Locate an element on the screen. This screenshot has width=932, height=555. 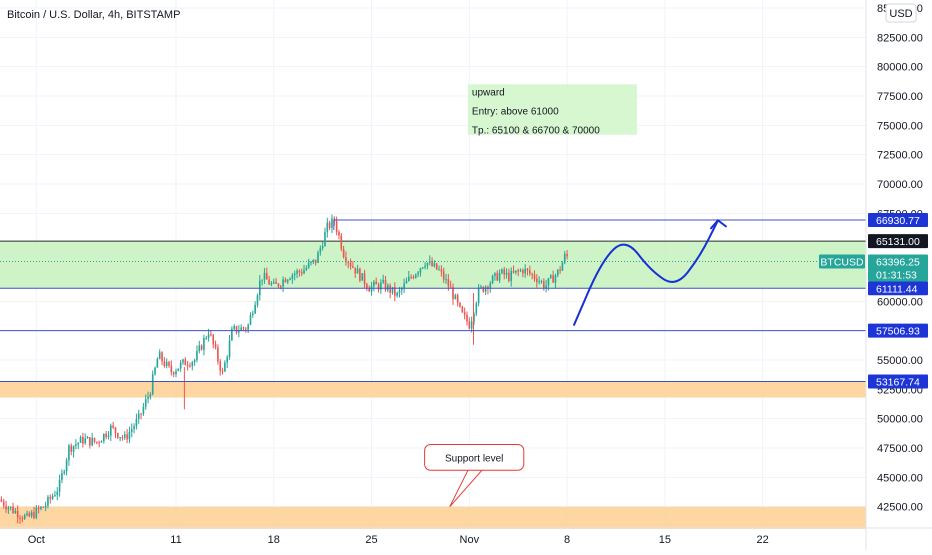
y-tick-label: 50000.00 is located at coordinates (900, 420).